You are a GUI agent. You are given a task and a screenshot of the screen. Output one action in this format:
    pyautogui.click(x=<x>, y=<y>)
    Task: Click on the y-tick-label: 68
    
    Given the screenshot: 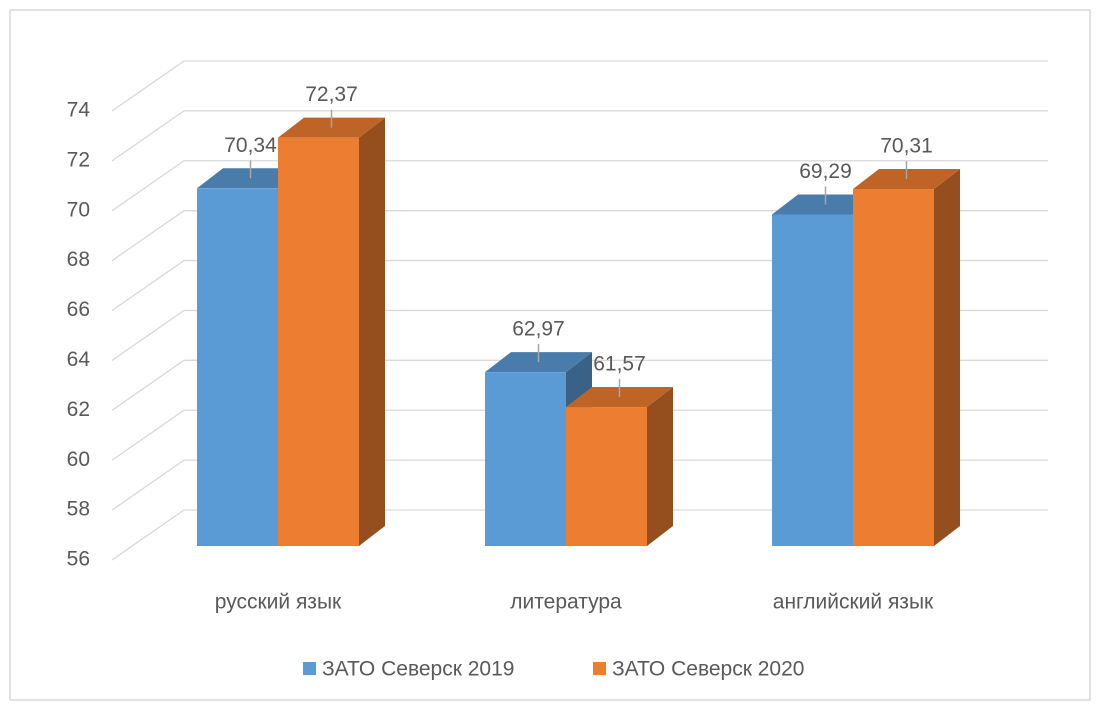 What is the action you would take?
    pyautogui.click(x=78, y=259)
    